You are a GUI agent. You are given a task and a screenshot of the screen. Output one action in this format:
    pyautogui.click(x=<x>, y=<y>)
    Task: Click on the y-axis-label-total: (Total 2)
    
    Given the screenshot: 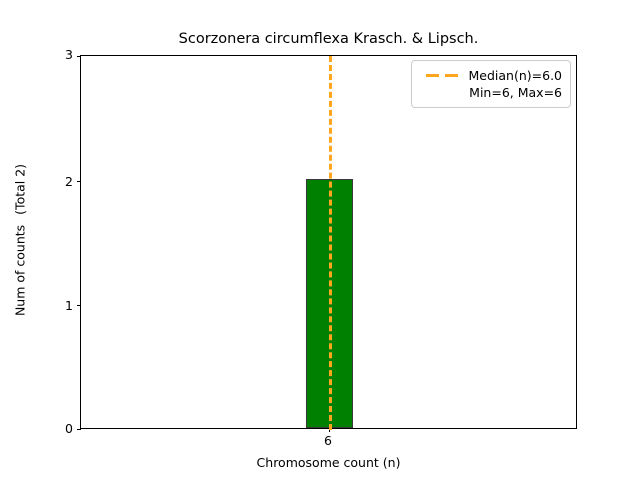 What is the action you would take?
    pyautogui.click(x=20, y=189)
    